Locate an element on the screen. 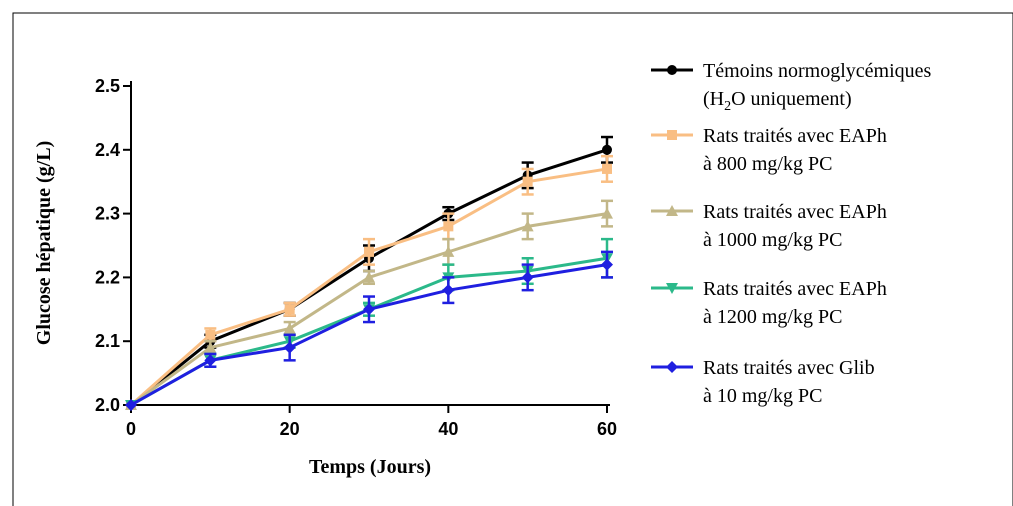 This screenshot has width=1013, height=506. legend-label-line2: à 1200 mg/kg PC is located at coordinates (772, 317).